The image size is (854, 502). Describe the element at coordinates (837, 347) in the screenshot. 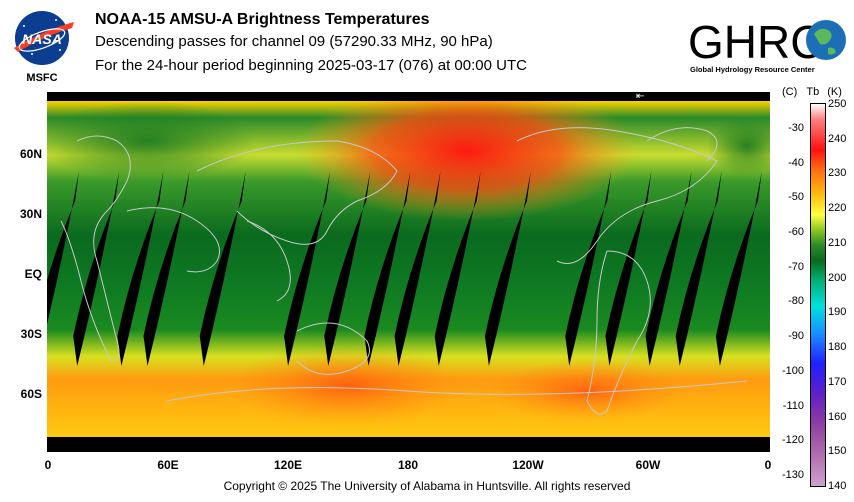

I see `colorbar-kelvin-tick: 180` at that location.